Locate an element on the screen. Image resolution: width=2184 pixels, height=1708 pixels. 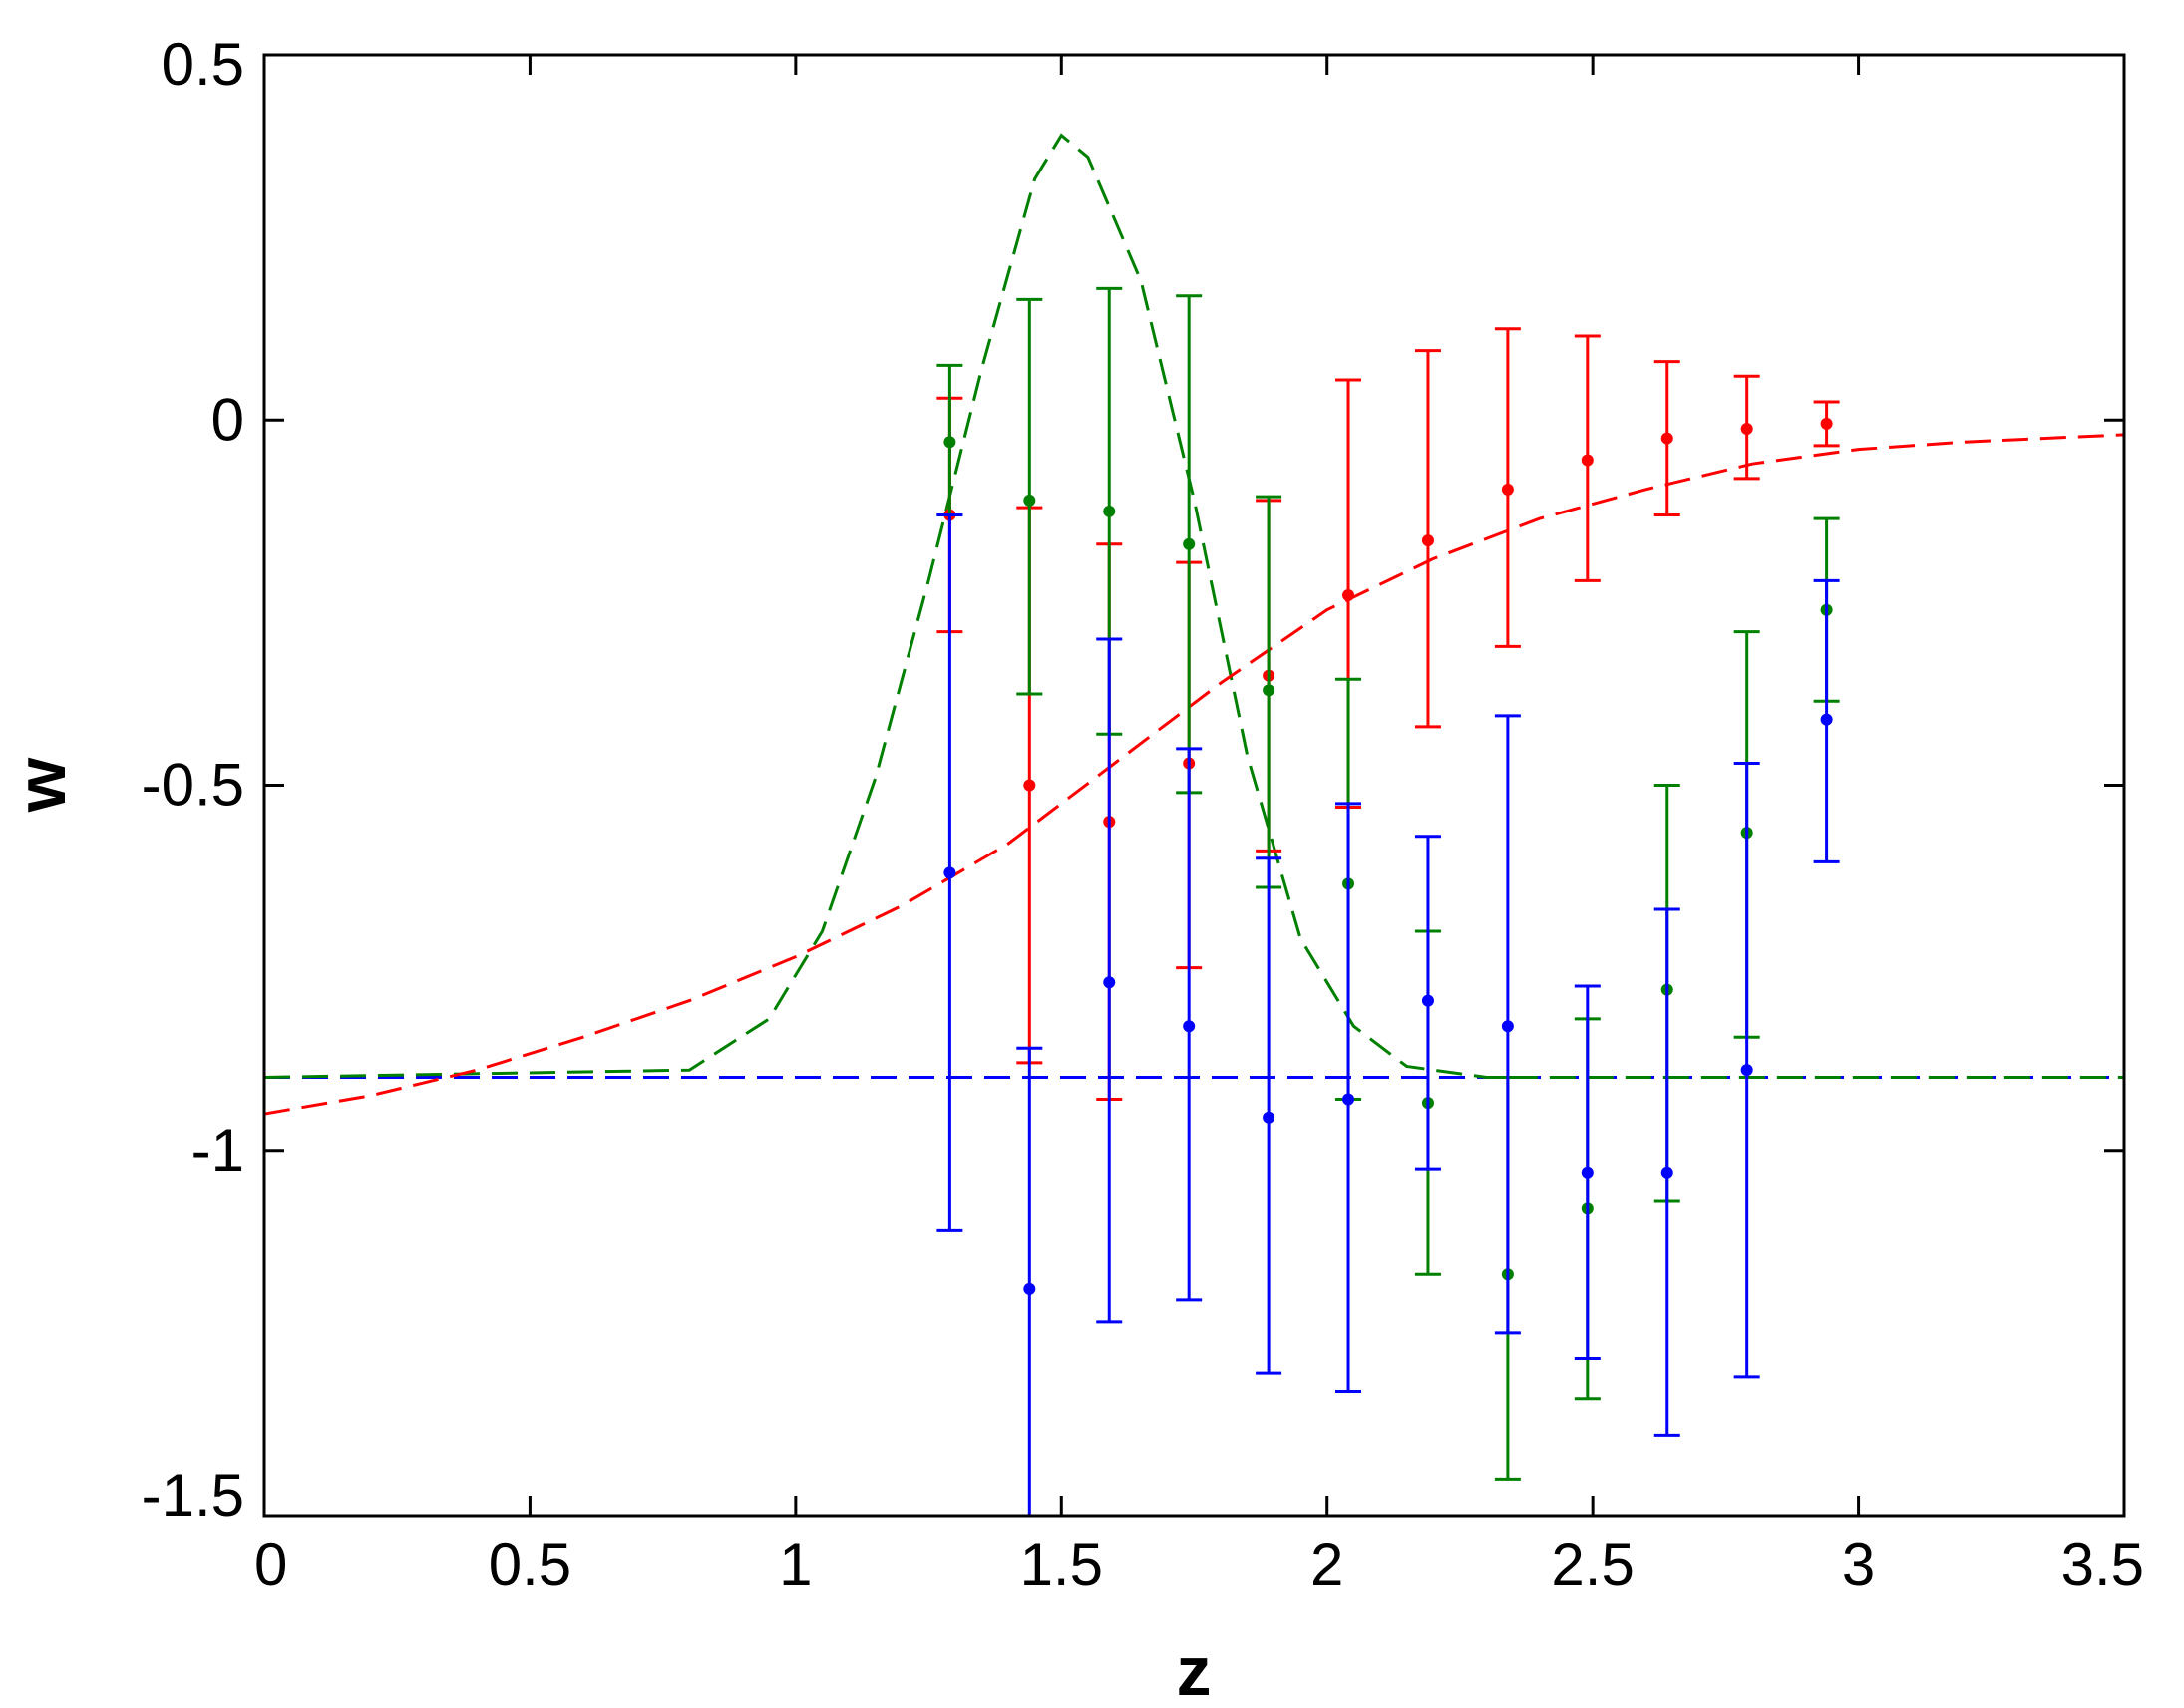
y-tick-label: 0 is located at coordinates (227, 420).